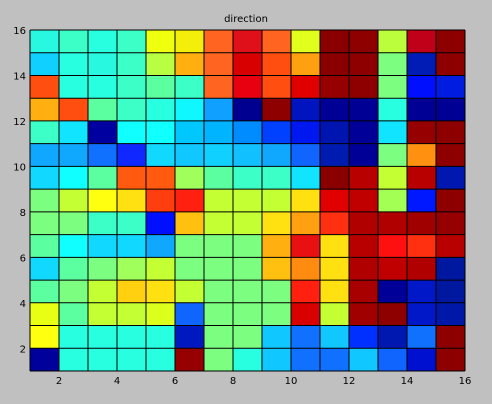 Image resolution: width=492 pixels, height=404 pixels. I want to click on y-axis-ticks: 2 4 6 8 10 12 14 16, so click(19, 190).